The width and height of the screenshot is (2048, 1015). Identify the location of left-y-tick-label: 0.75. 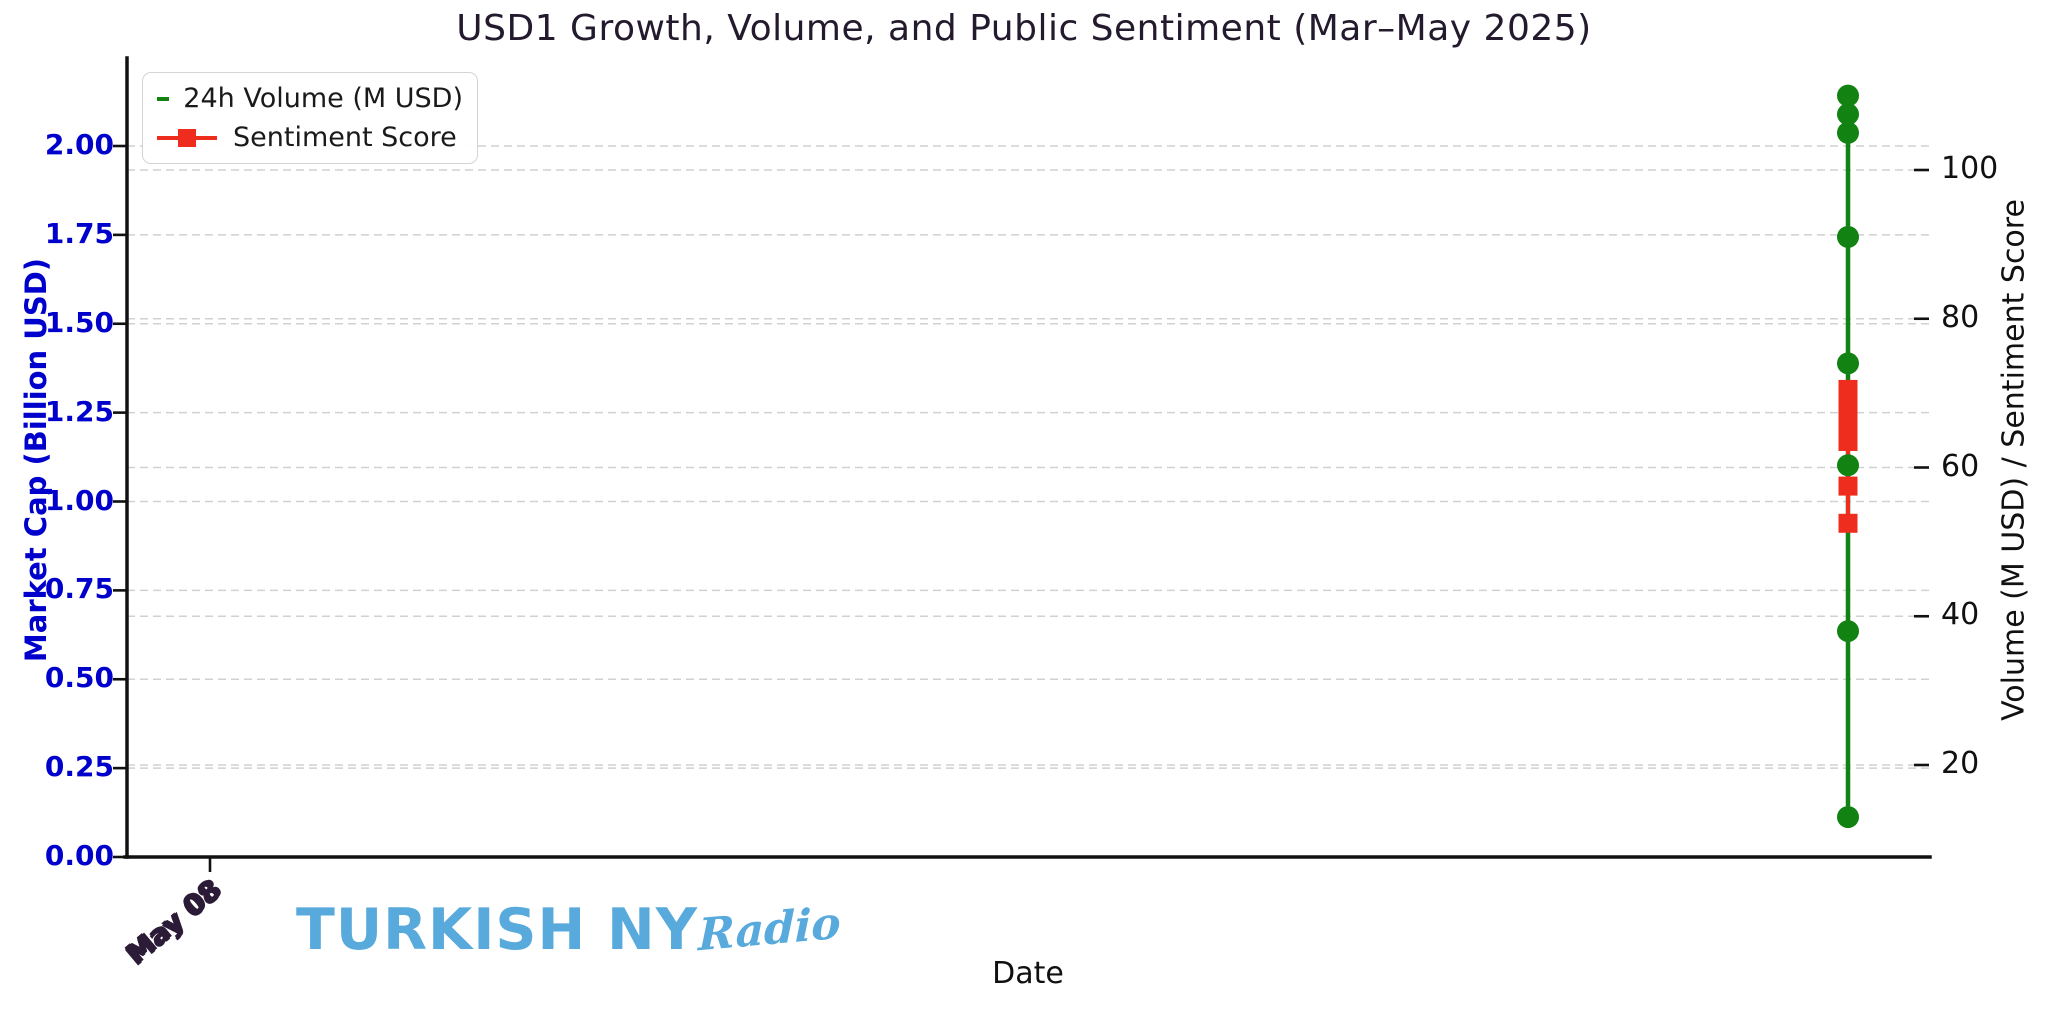
(79, 589).